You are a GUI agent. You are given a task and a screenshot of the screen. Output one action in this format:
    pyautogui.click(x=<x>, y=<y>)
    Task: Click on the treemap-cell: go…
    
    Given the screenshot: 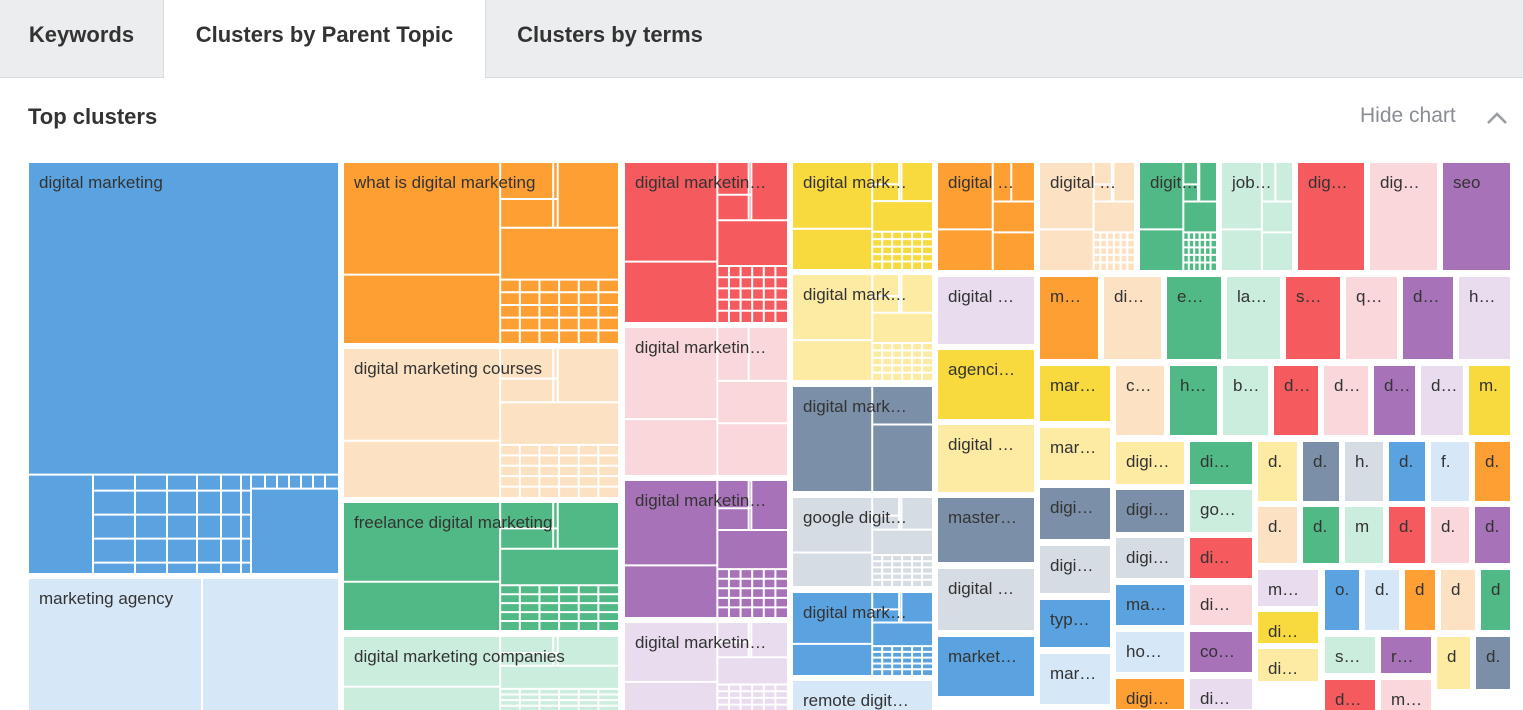 What is the action you would take?
    pyautogui.click(x=1221, y=511)
    